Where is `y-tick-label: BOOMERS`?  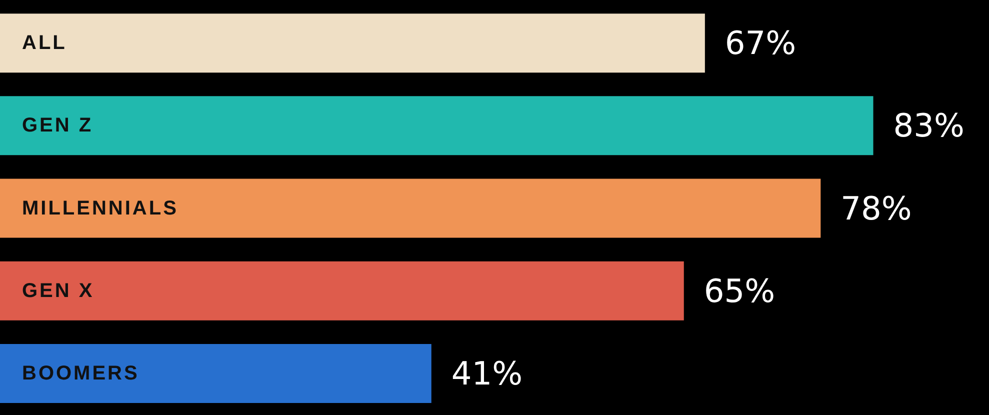 y-tick-label: BOOMERS is located at coordinates (81, 373).